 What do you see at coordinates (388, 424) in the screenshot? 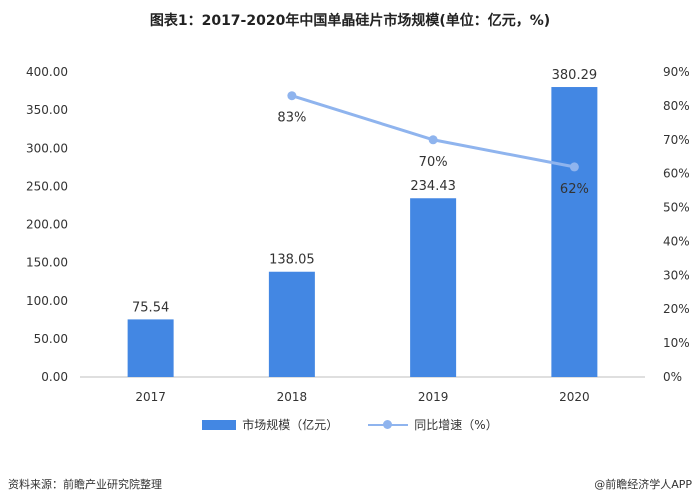
I see `legend-line-swatch` at bounding box center [388, 424].